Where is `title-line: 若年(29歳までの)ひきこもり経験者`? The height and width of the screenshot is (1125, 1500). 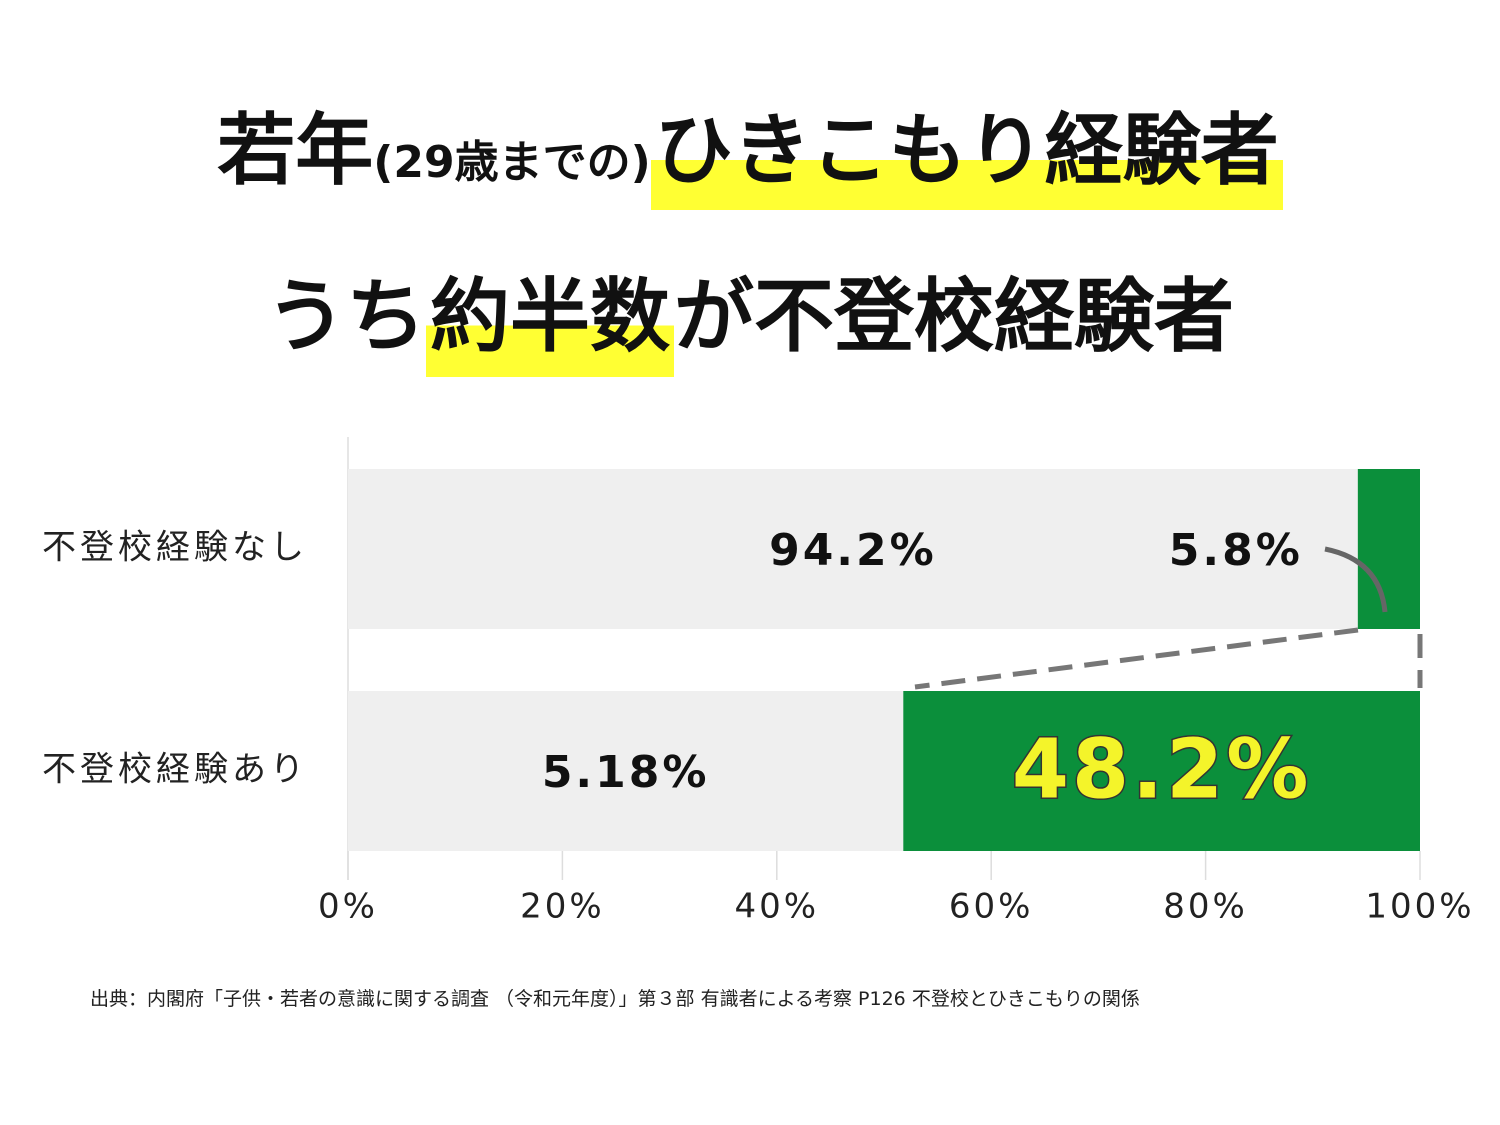 title-line: 若年(29歳までの)ひきこもり経験者 is located at coordinates (750, 149).